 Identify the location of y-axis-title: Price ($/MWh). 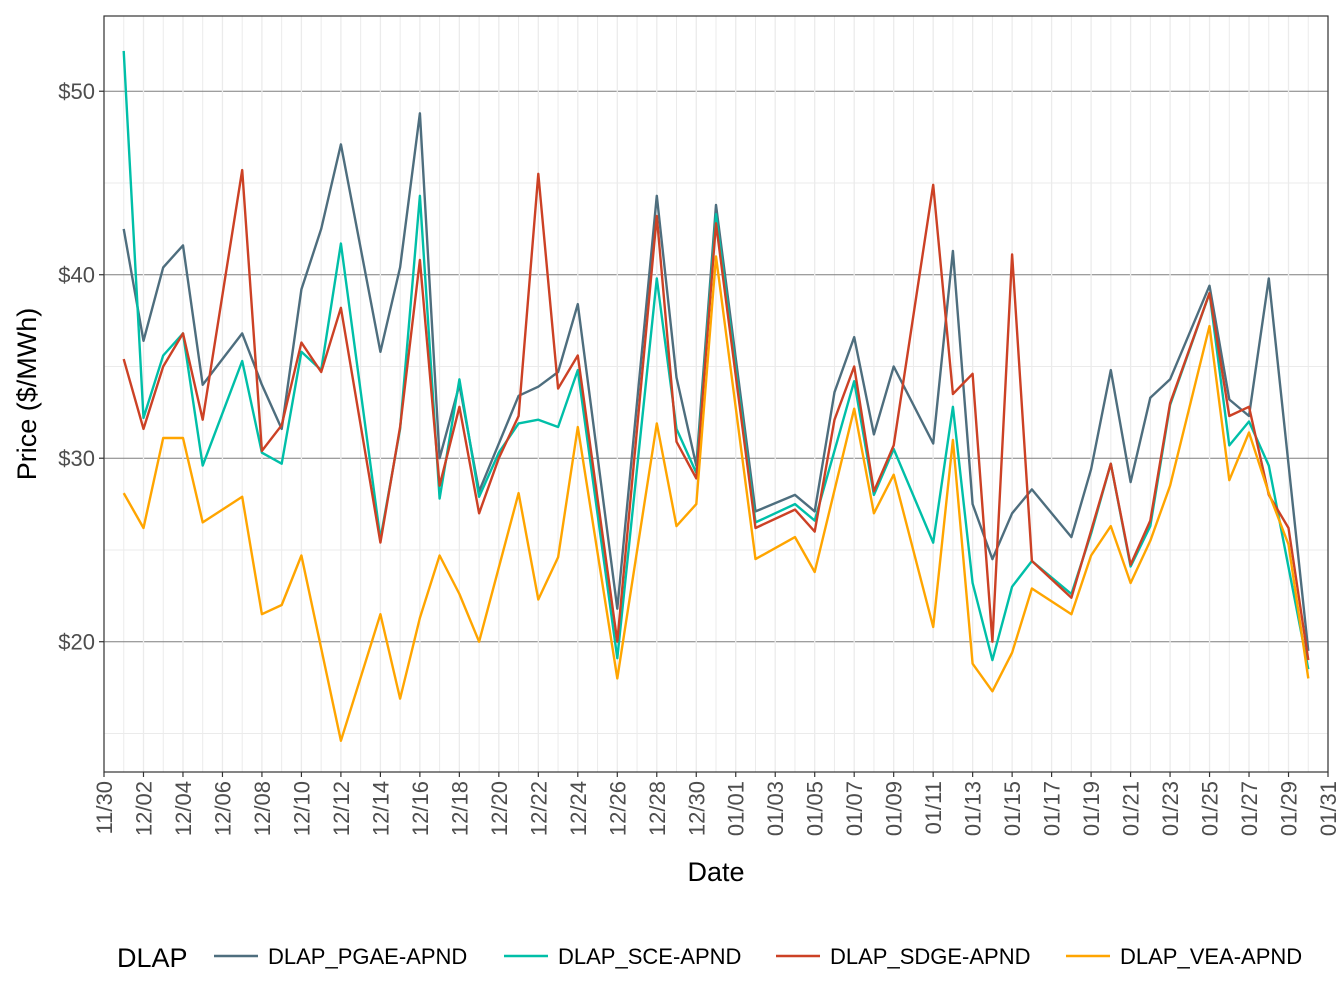
(27, 394).